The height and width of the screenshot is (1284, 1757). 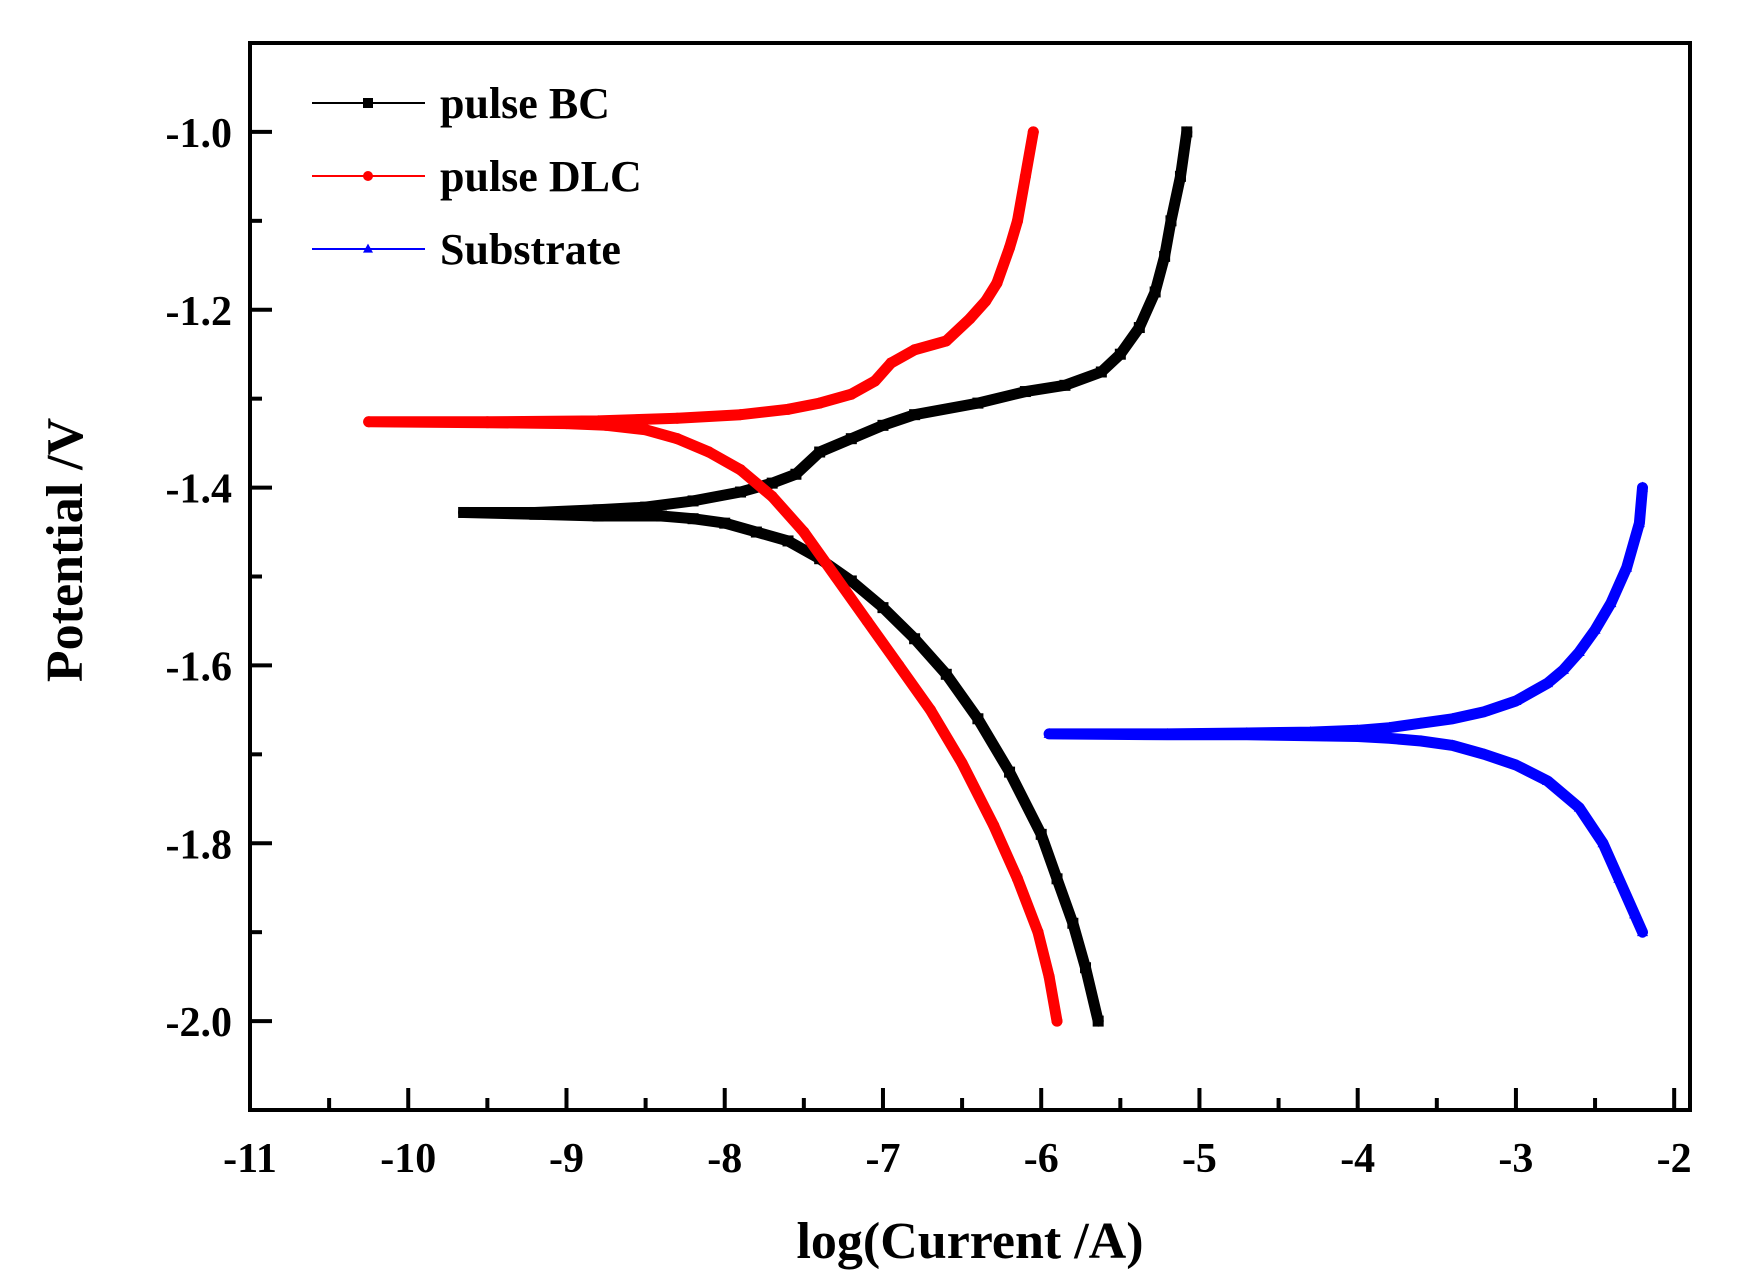 I want to click on y-tick-label: -1.4, so click(x=199, y=490).